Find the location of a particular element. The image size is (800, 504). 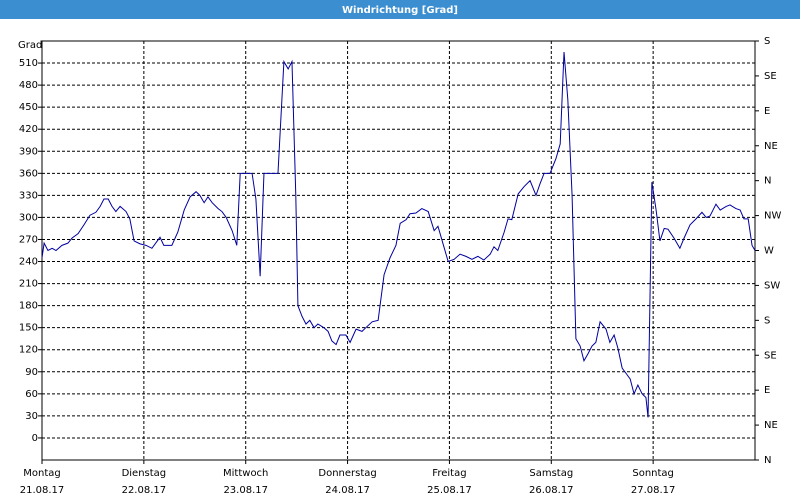

y-tick-label: 360 is located at coordinates (28, 173).